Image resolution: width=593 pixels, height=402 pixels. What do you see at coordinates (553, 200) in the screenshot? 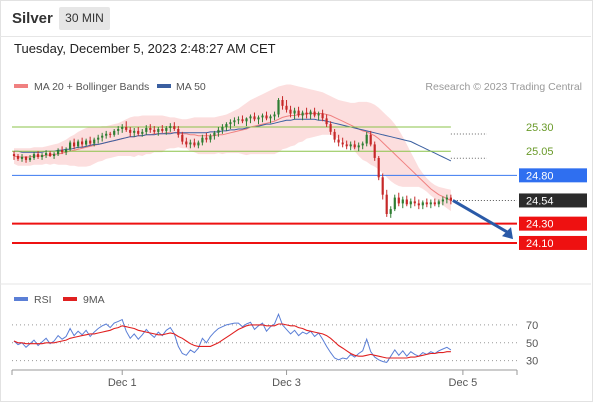
I see `last-price-box` at bounding box center [553, 200].